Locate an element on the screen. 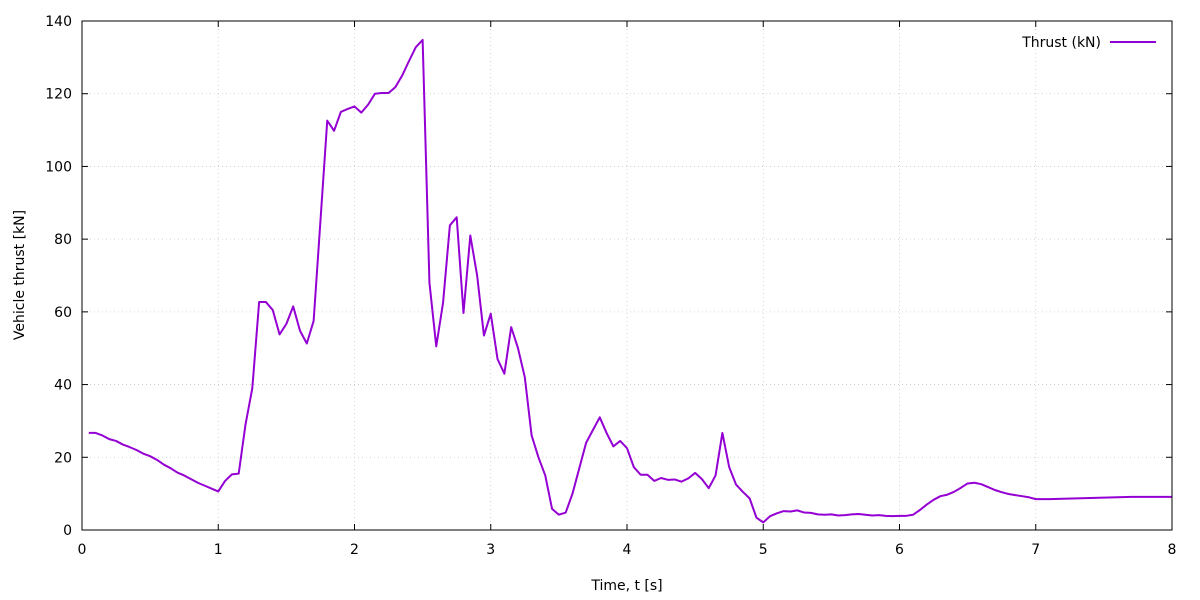  y-tick-label: 20 is located at coordinates (63, 458).